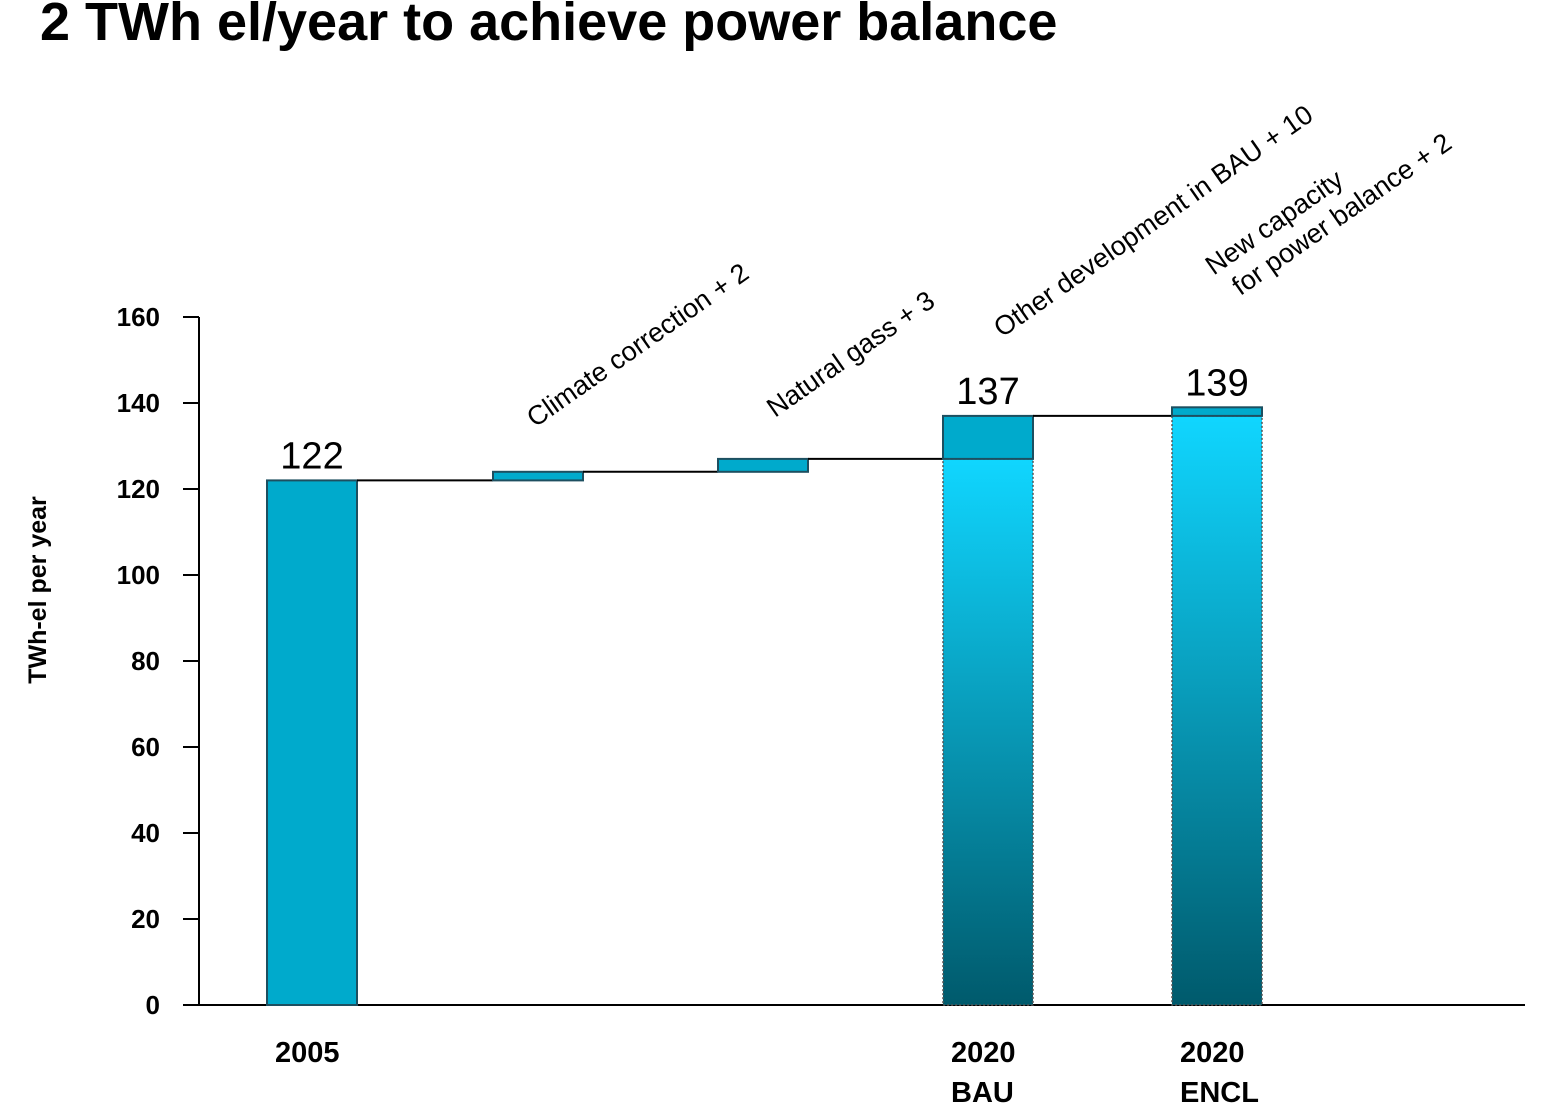  Describe the element at coordinates (138, 317) in the screenshot. I see `y-tick-label: 160` at that location.